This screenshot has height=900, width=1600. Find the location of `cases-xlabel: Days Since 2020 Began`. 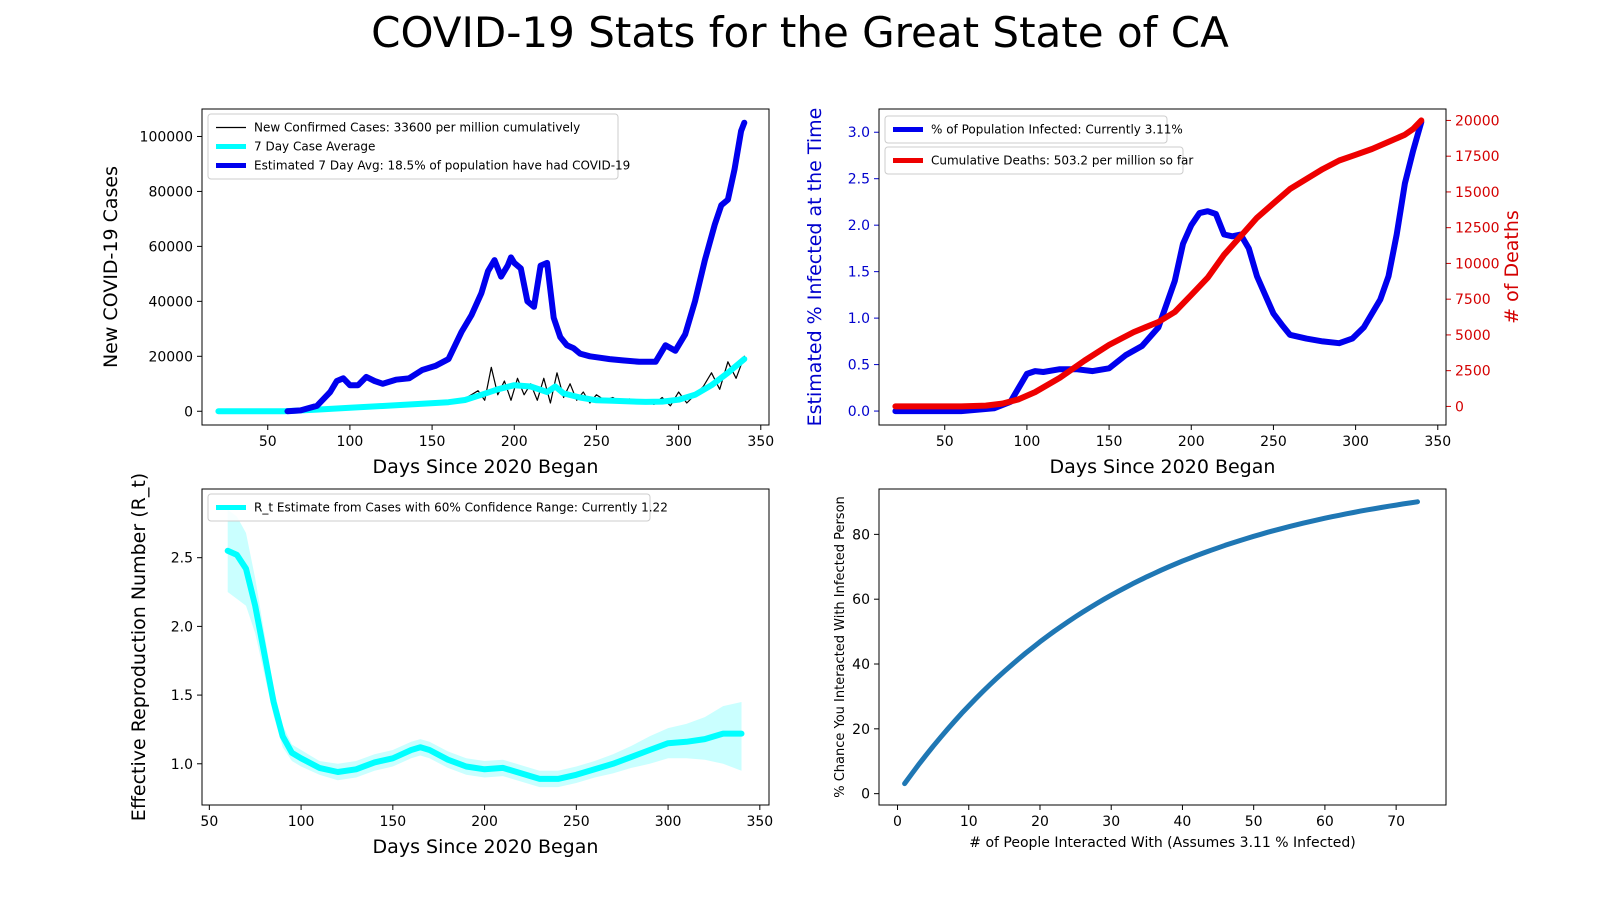

cases-xlabel: Days Since 2020 Began is located at coordinates (486, 467).